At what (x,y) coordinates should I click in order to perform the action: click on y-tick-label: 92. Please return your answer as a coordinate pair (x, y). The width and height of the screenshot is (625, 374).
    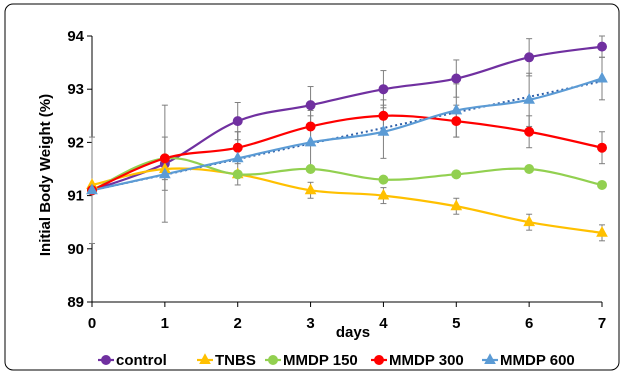
    Looking at the image, I should click on (75, 142).